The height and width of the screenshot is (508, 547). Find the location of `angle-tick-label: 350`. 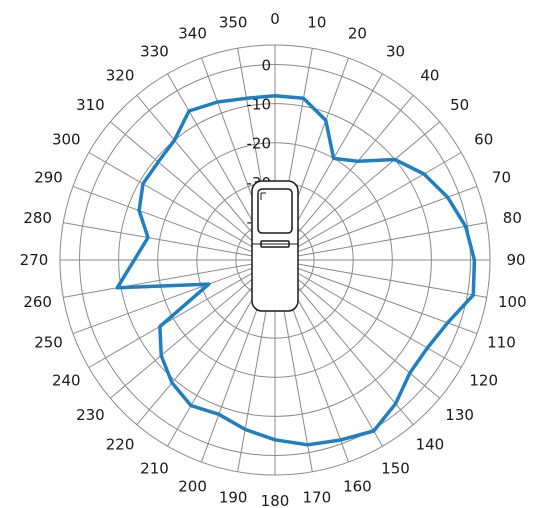

angle-tick-label: 350 is located at coordinates (233, 23).